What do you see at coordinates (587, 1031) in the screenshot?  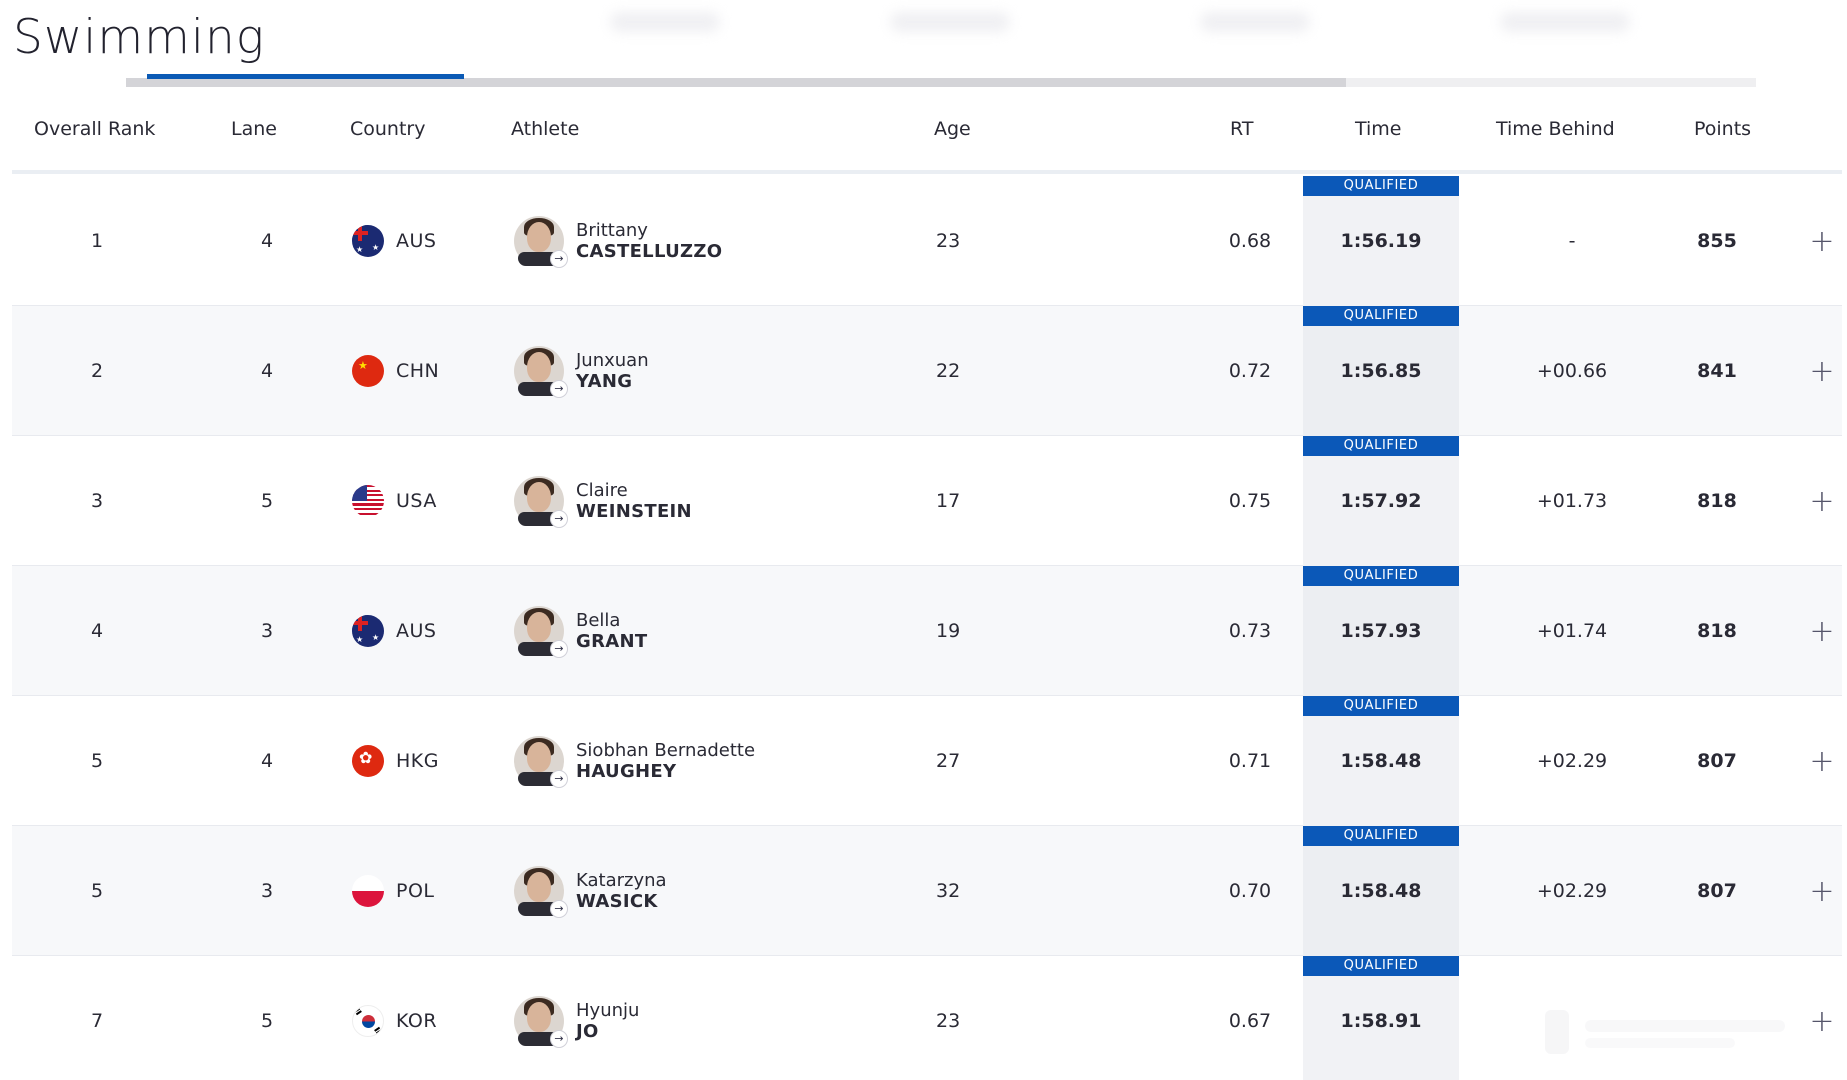 I see `athlete-family-name: JO` at bounding box center [587, 1031].